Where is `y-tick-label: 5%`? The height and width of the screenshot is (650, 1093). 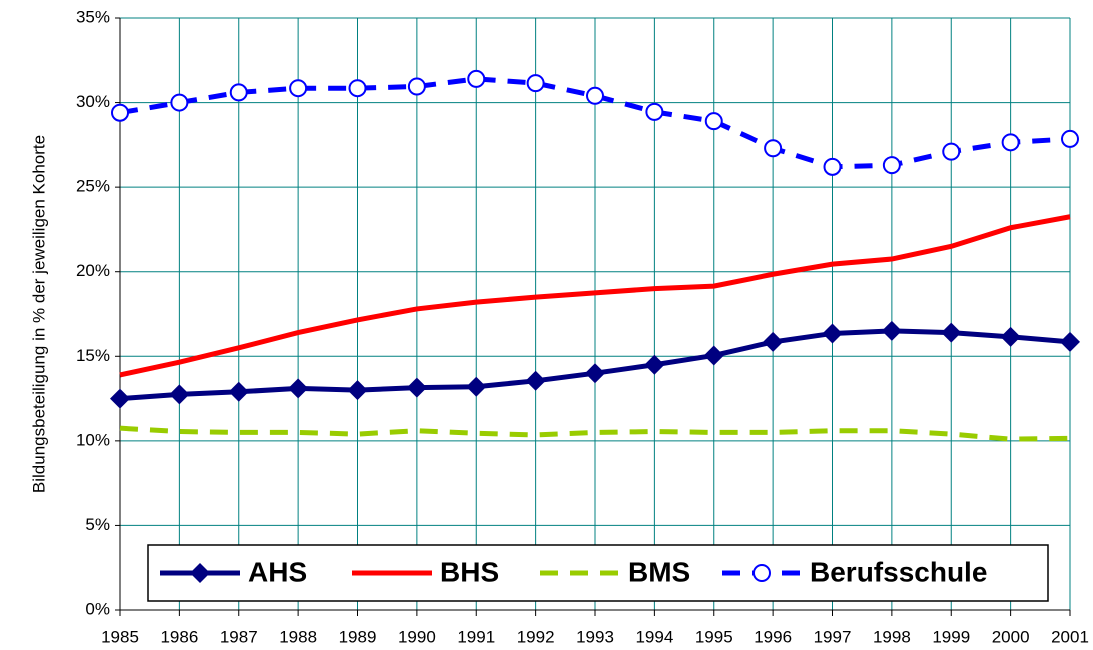 y-tick-label: 5% is located at coordinates (97, 524).